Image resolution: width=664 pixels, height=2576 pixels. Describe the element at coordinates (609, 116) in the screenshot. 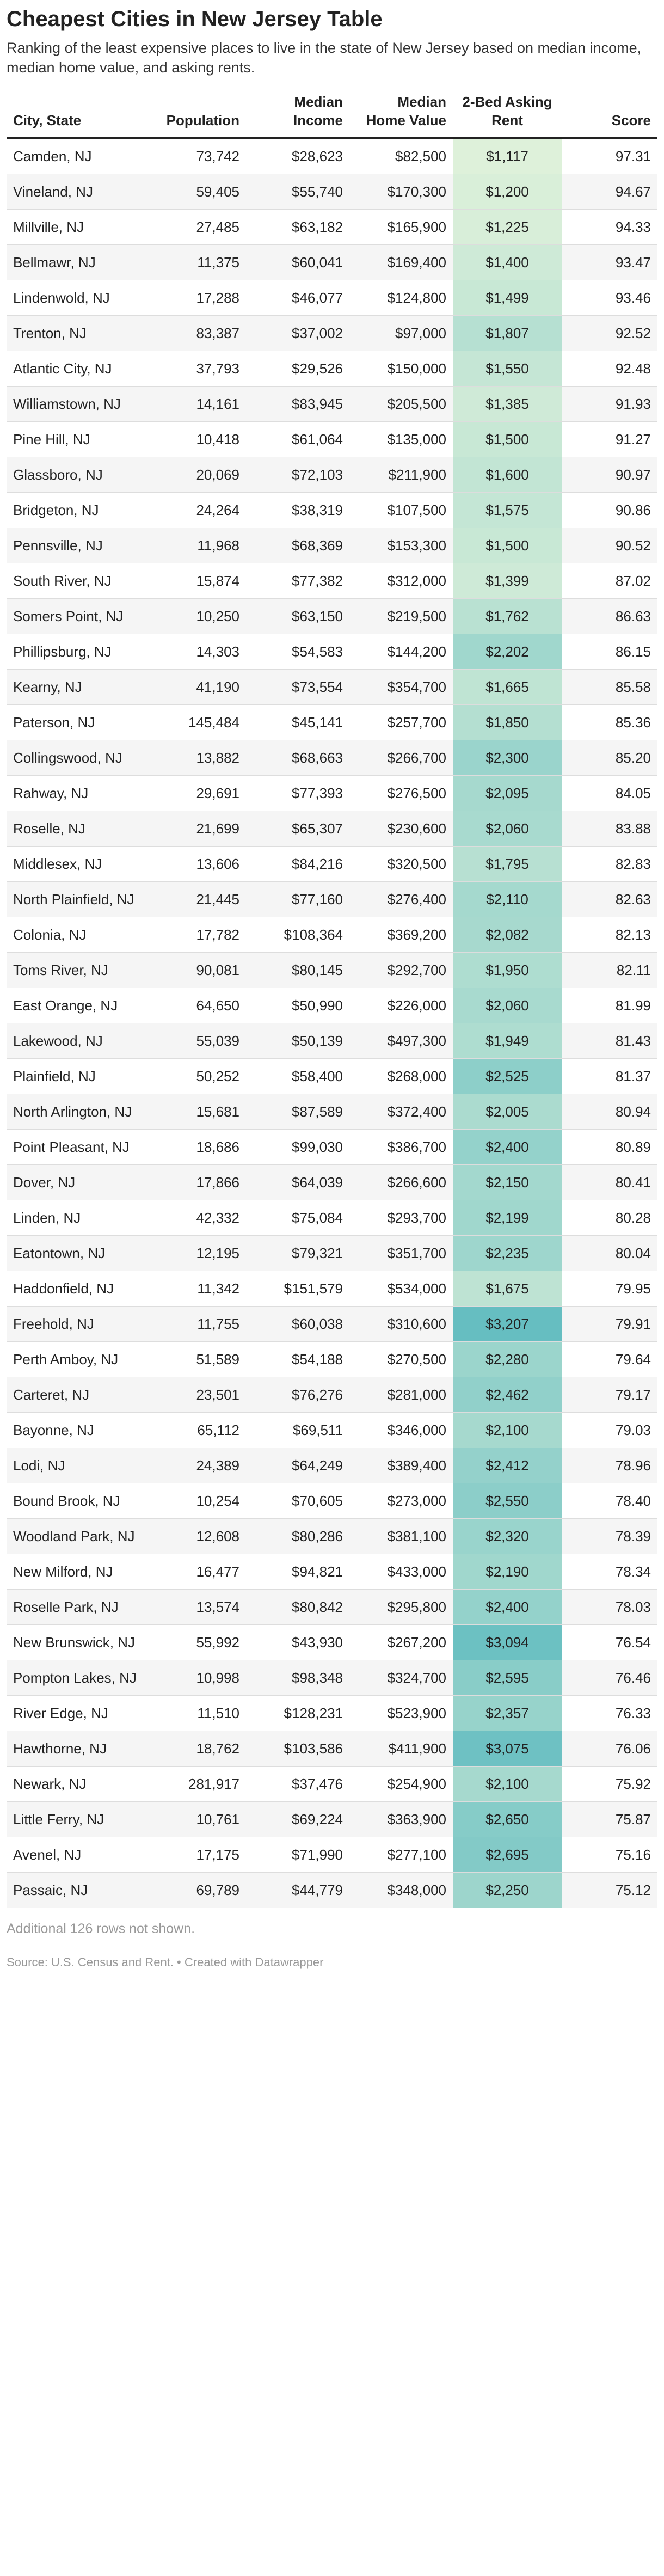

I see `column-header: Score` at that location.